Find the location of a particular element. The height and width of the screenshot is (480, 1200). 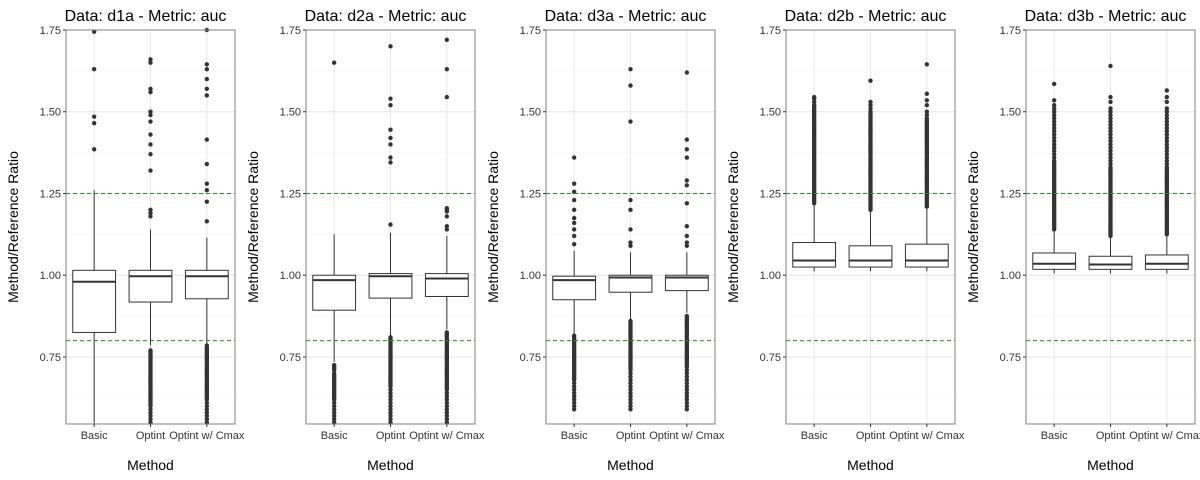

y-tick-label: 1.25 is located at coordinates (50, 194).